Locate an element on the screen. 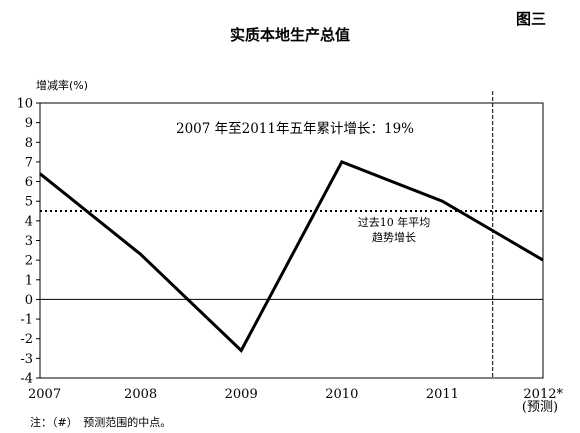 Image resolution: width=580 pixels, height=433 pixels. cumulative-growth-annotation: 2007 年至2011年五年累计增长：19% is located at coordinates (295, 129).